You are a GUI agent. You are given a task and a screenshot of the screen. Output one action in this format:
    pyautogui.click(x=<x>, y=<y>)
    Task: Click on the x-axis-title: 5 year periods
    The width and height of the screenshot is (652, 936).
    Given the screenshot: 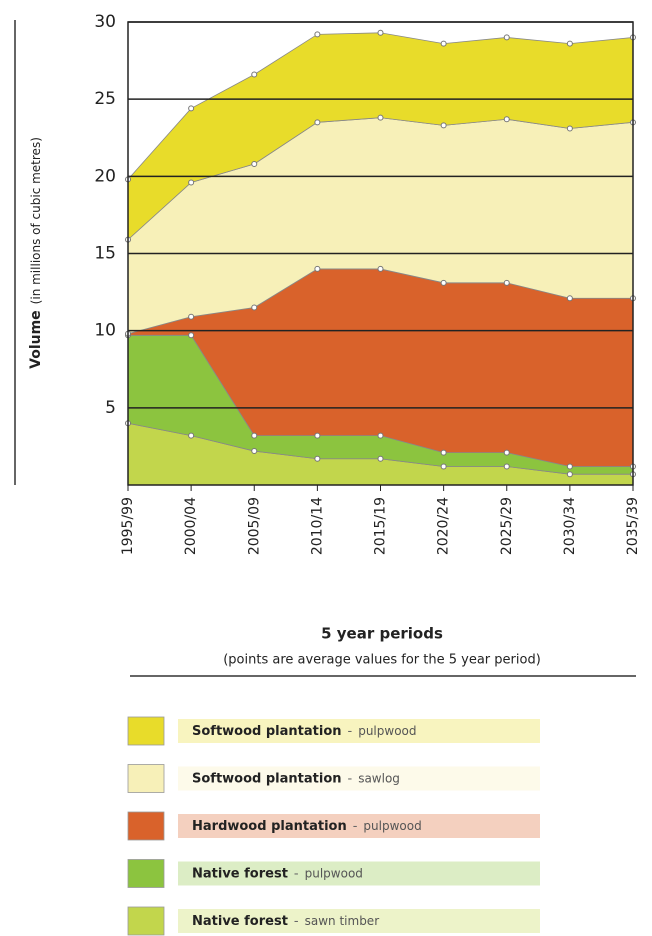 What is the action you would take?
    pyautogui.click(x=382, y=634)
    